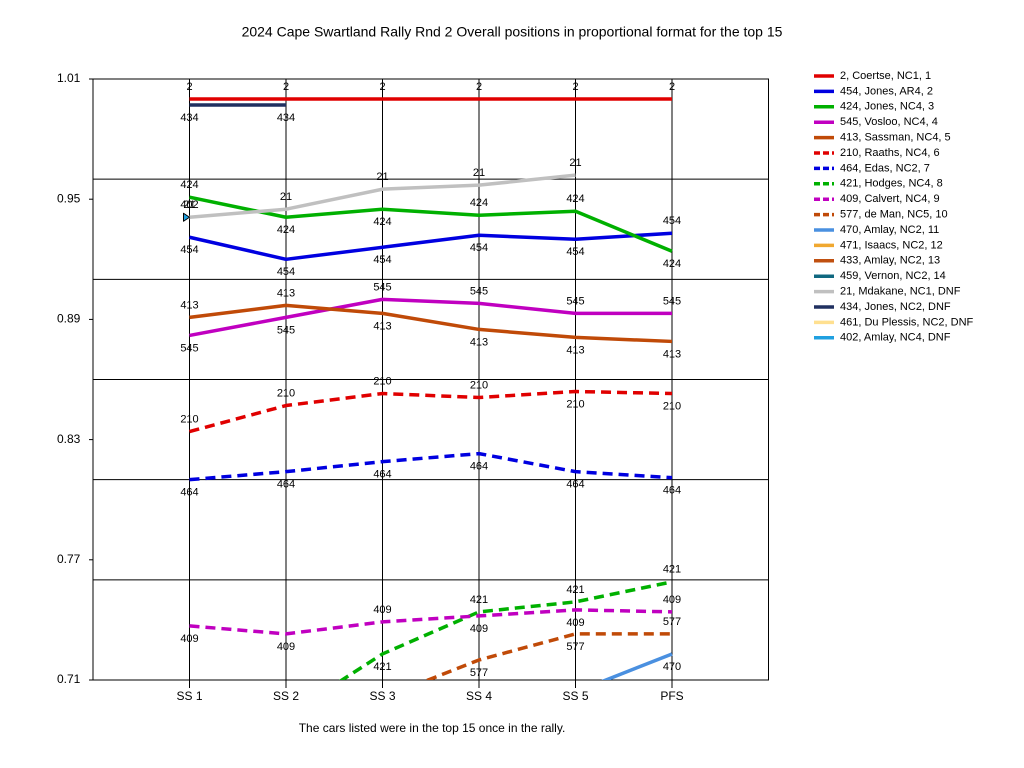 This screenshot has height=768, width=1024. What do you see at coordinates (885, 168) in the screenshot?
I see `legend-label: 464, Edas, NC2, 7` at bounding box center [885, 168].